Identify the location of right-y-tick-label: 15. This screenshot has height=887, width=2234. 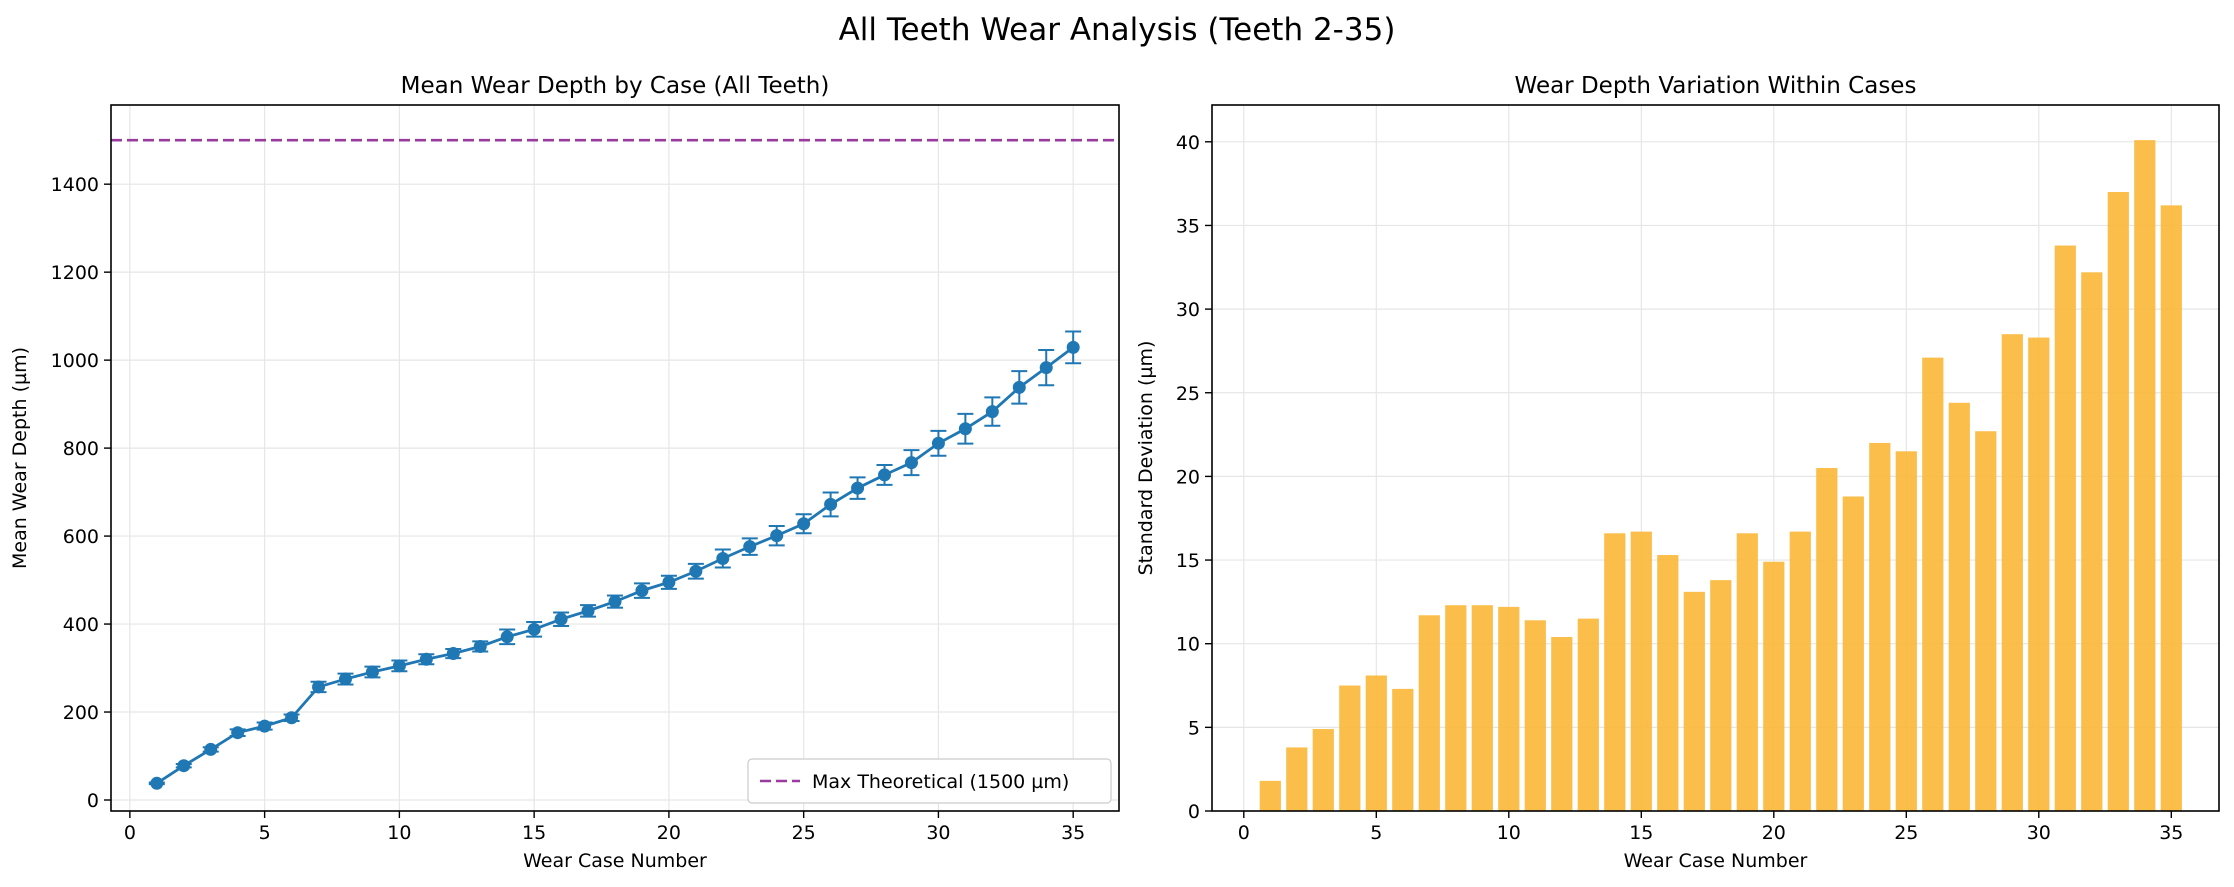
(1188, 561).